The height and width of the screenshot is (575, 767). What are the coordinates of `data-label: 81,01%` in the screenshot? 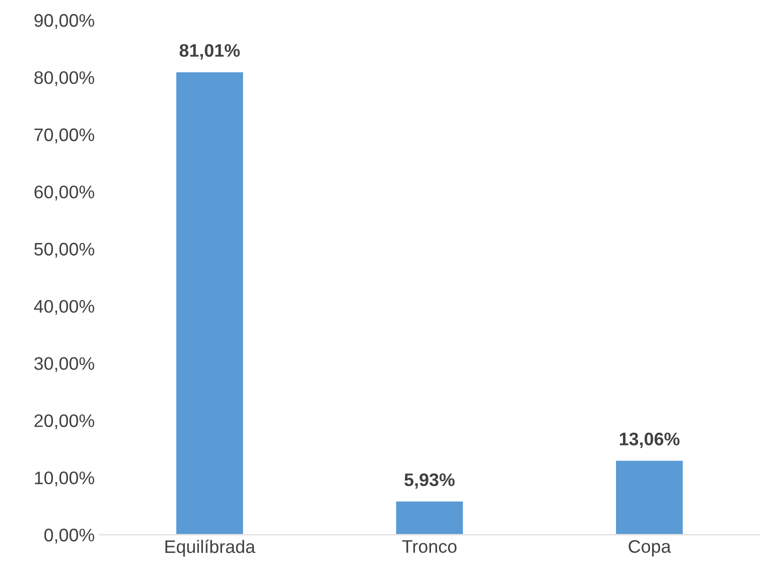 It's located at (210, 52).